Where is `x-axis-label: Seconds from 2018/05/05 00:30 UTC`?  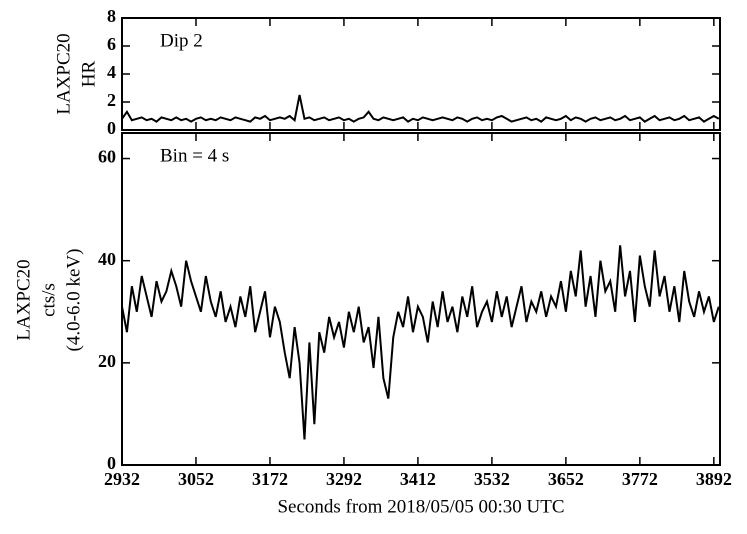 x-axis-label: Seconds from 2018/05/05 00:30 UTC is located at coordinates (420, 506).